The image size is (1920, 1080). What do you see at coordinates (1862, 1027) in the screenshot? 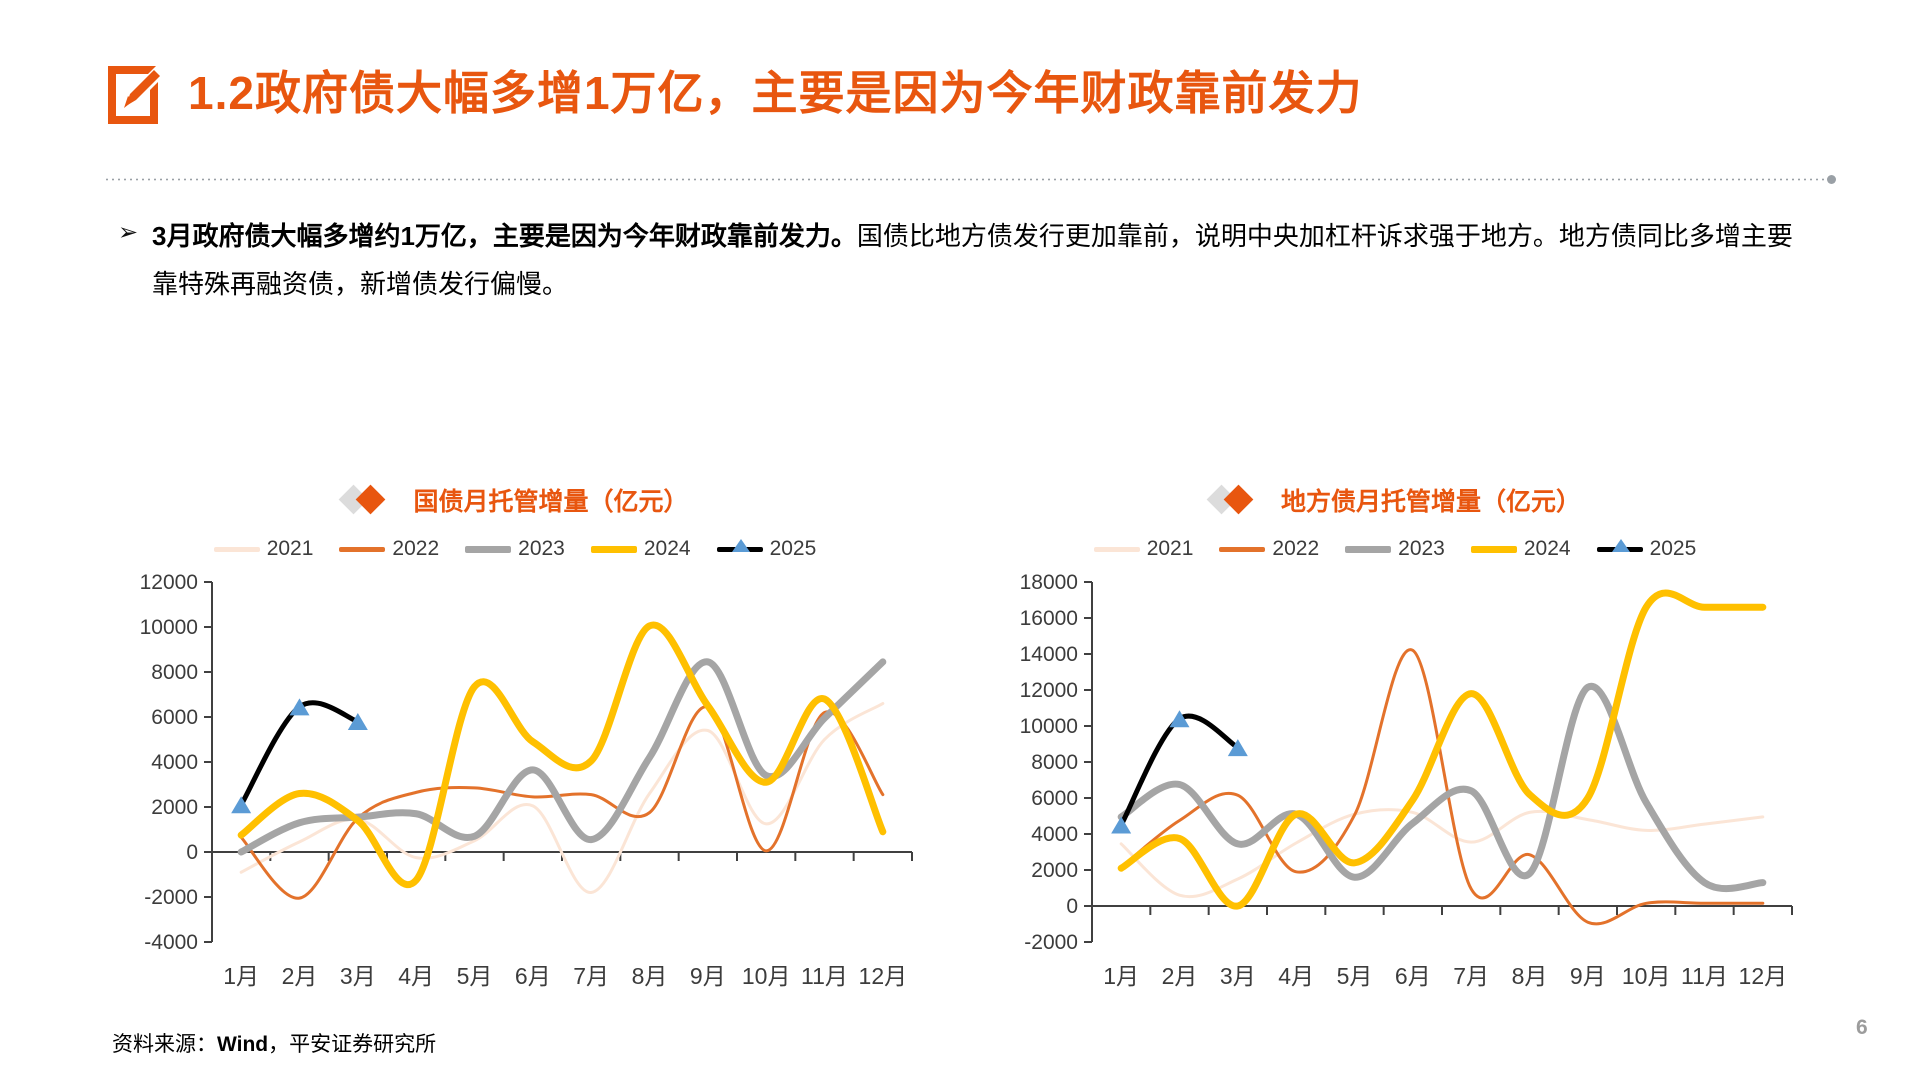
I see `page-number: 6` at bounding box center [1862, 1027].